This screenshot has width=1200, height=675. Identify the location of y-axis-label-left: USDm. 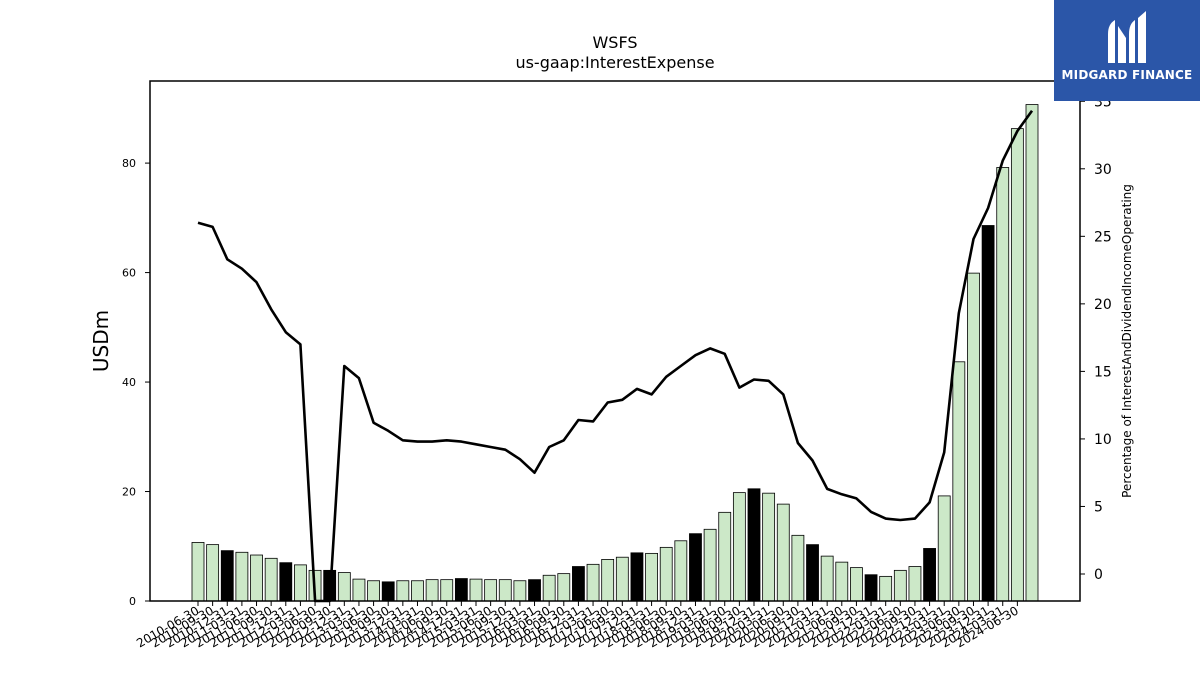
(101, 341).